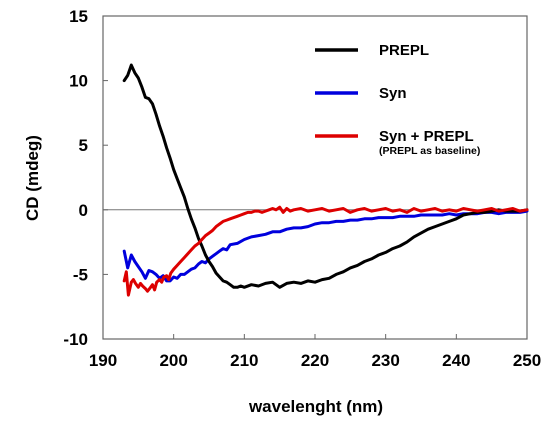  I want to click on legend-label-syn-prepl: Syn + PREPL, so click(426, 136).